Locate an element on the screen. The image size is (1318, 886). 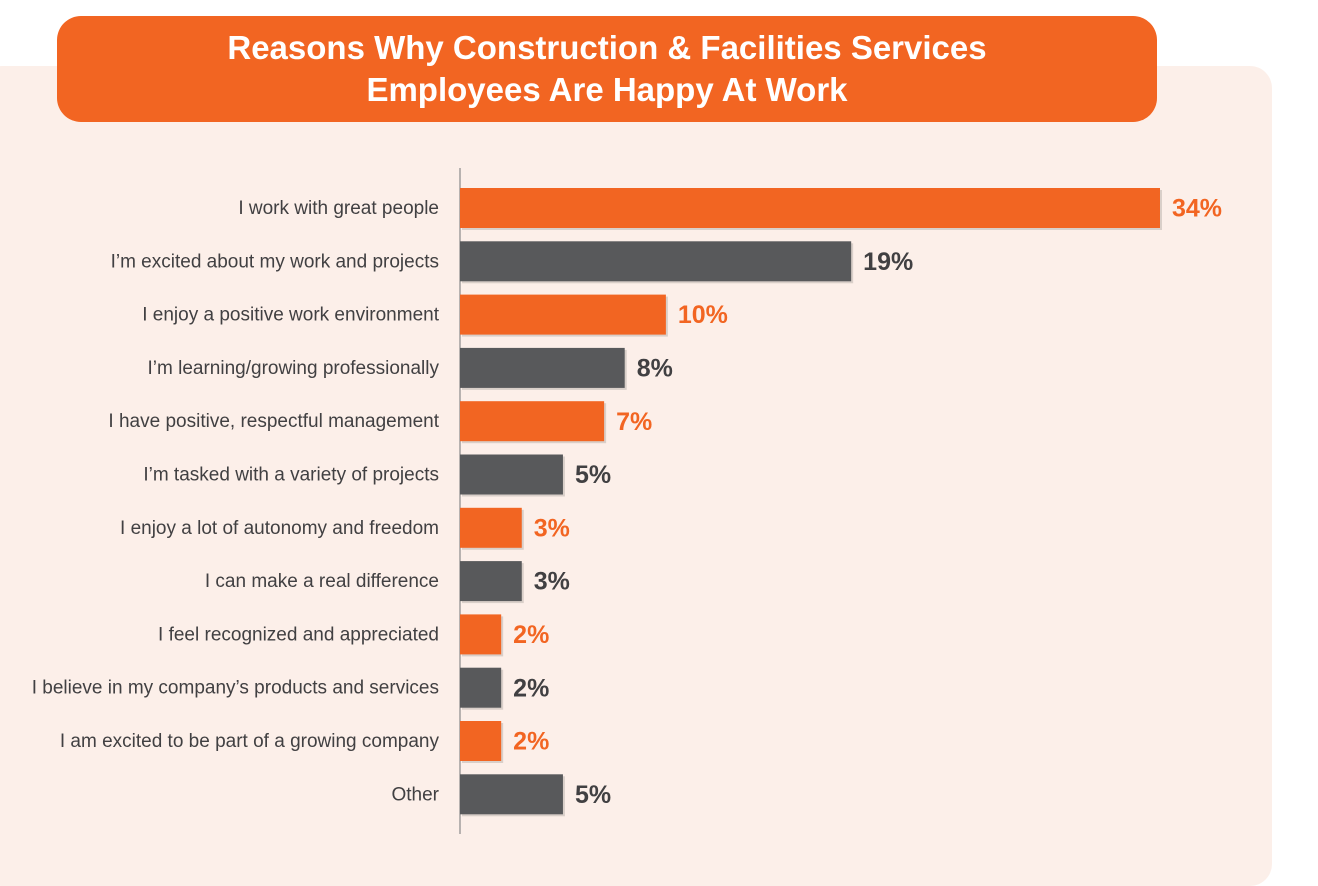
category-label: I’m learning/growing professionally is located at coordinates (294, 368).